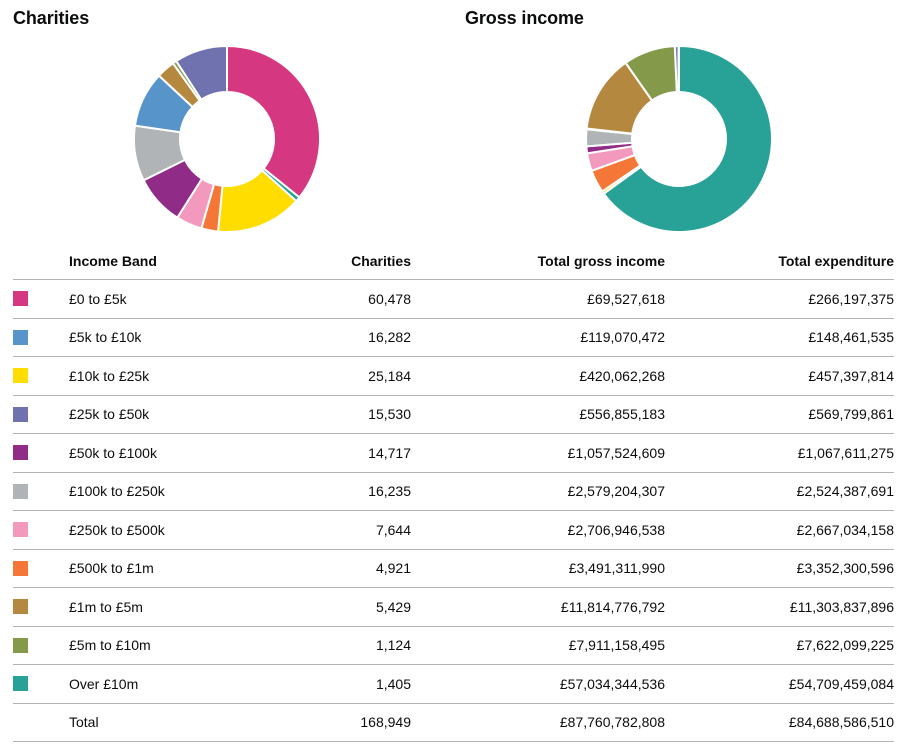 This screenshot has width=909, height=749. I want to click on header-total-gross-income: Total gross income, so click(538, 261).